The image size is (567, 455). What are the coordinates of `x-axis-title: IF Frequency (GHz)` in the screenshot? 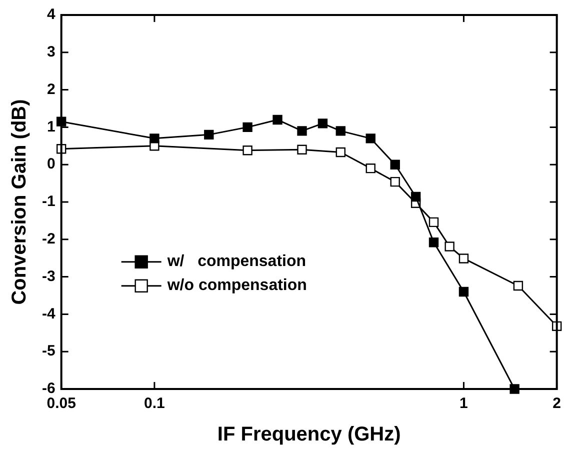 It's located at (309, 435).